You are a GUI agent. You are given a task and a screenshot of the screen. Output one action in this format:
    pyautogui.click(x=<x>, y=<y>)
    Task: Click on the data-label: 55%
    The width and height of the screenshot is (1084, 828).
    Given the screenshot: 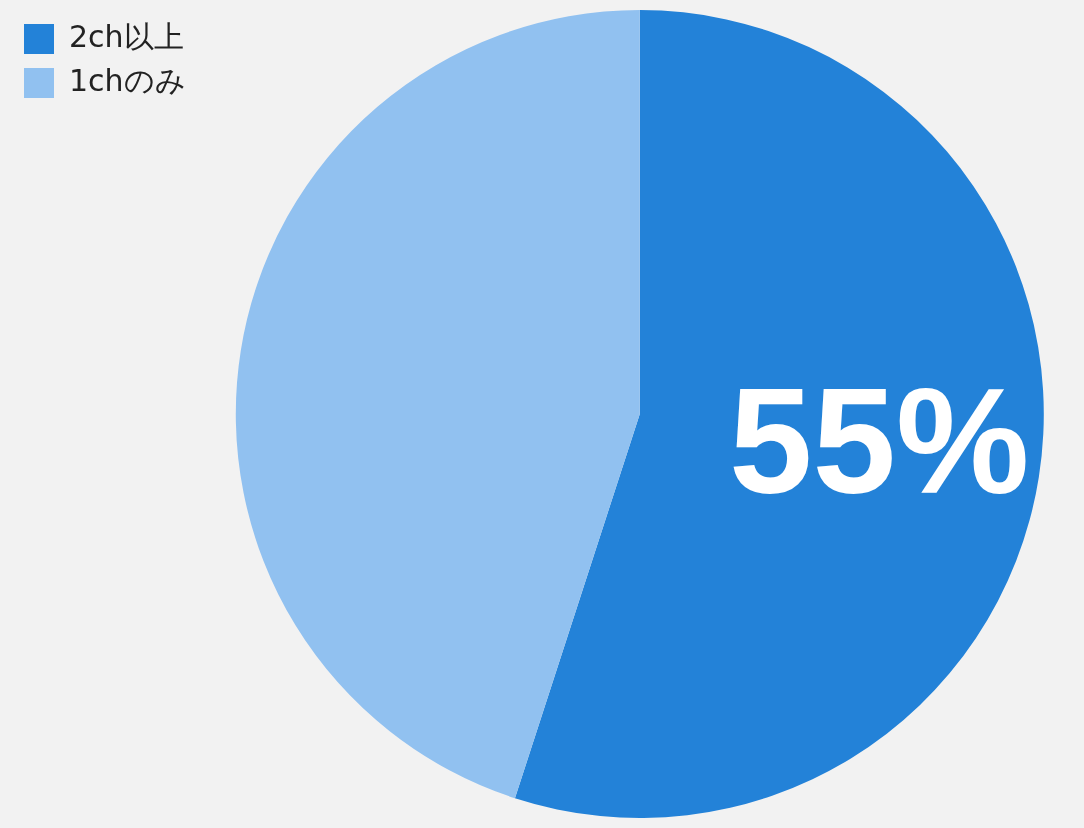 What is the action you would take?
    pyautogui.click(x=879, y=441)
    